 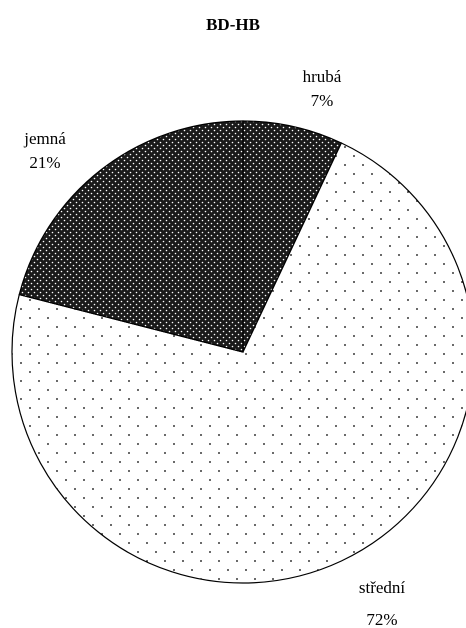 What do you see at coordinates (322, 76) in the screenshot?
I see `slice-label: hrubá` at bounding box center [322, 76].